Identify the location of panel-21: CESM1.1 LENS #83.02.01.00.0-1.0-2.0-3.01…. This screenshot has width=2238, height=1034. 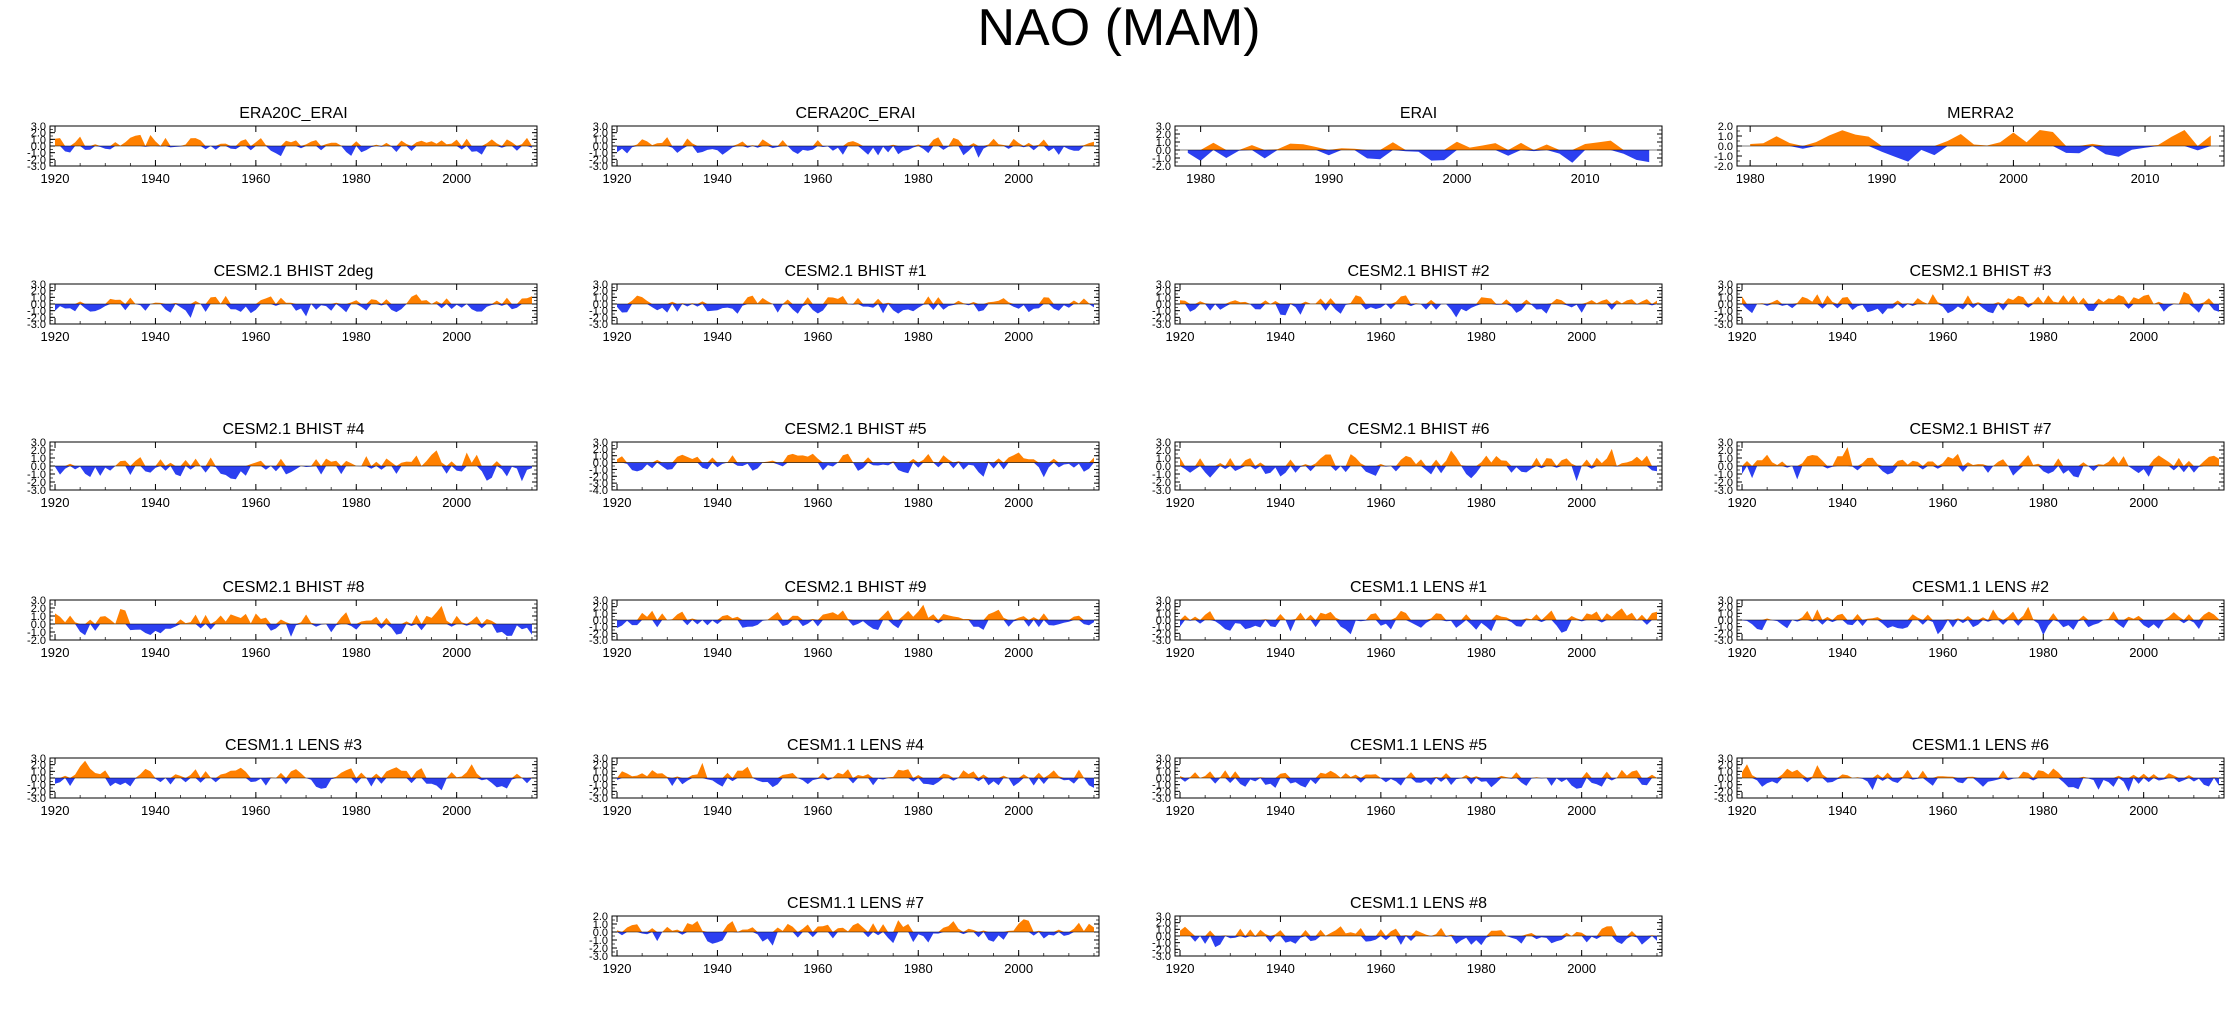
(1407, 935).